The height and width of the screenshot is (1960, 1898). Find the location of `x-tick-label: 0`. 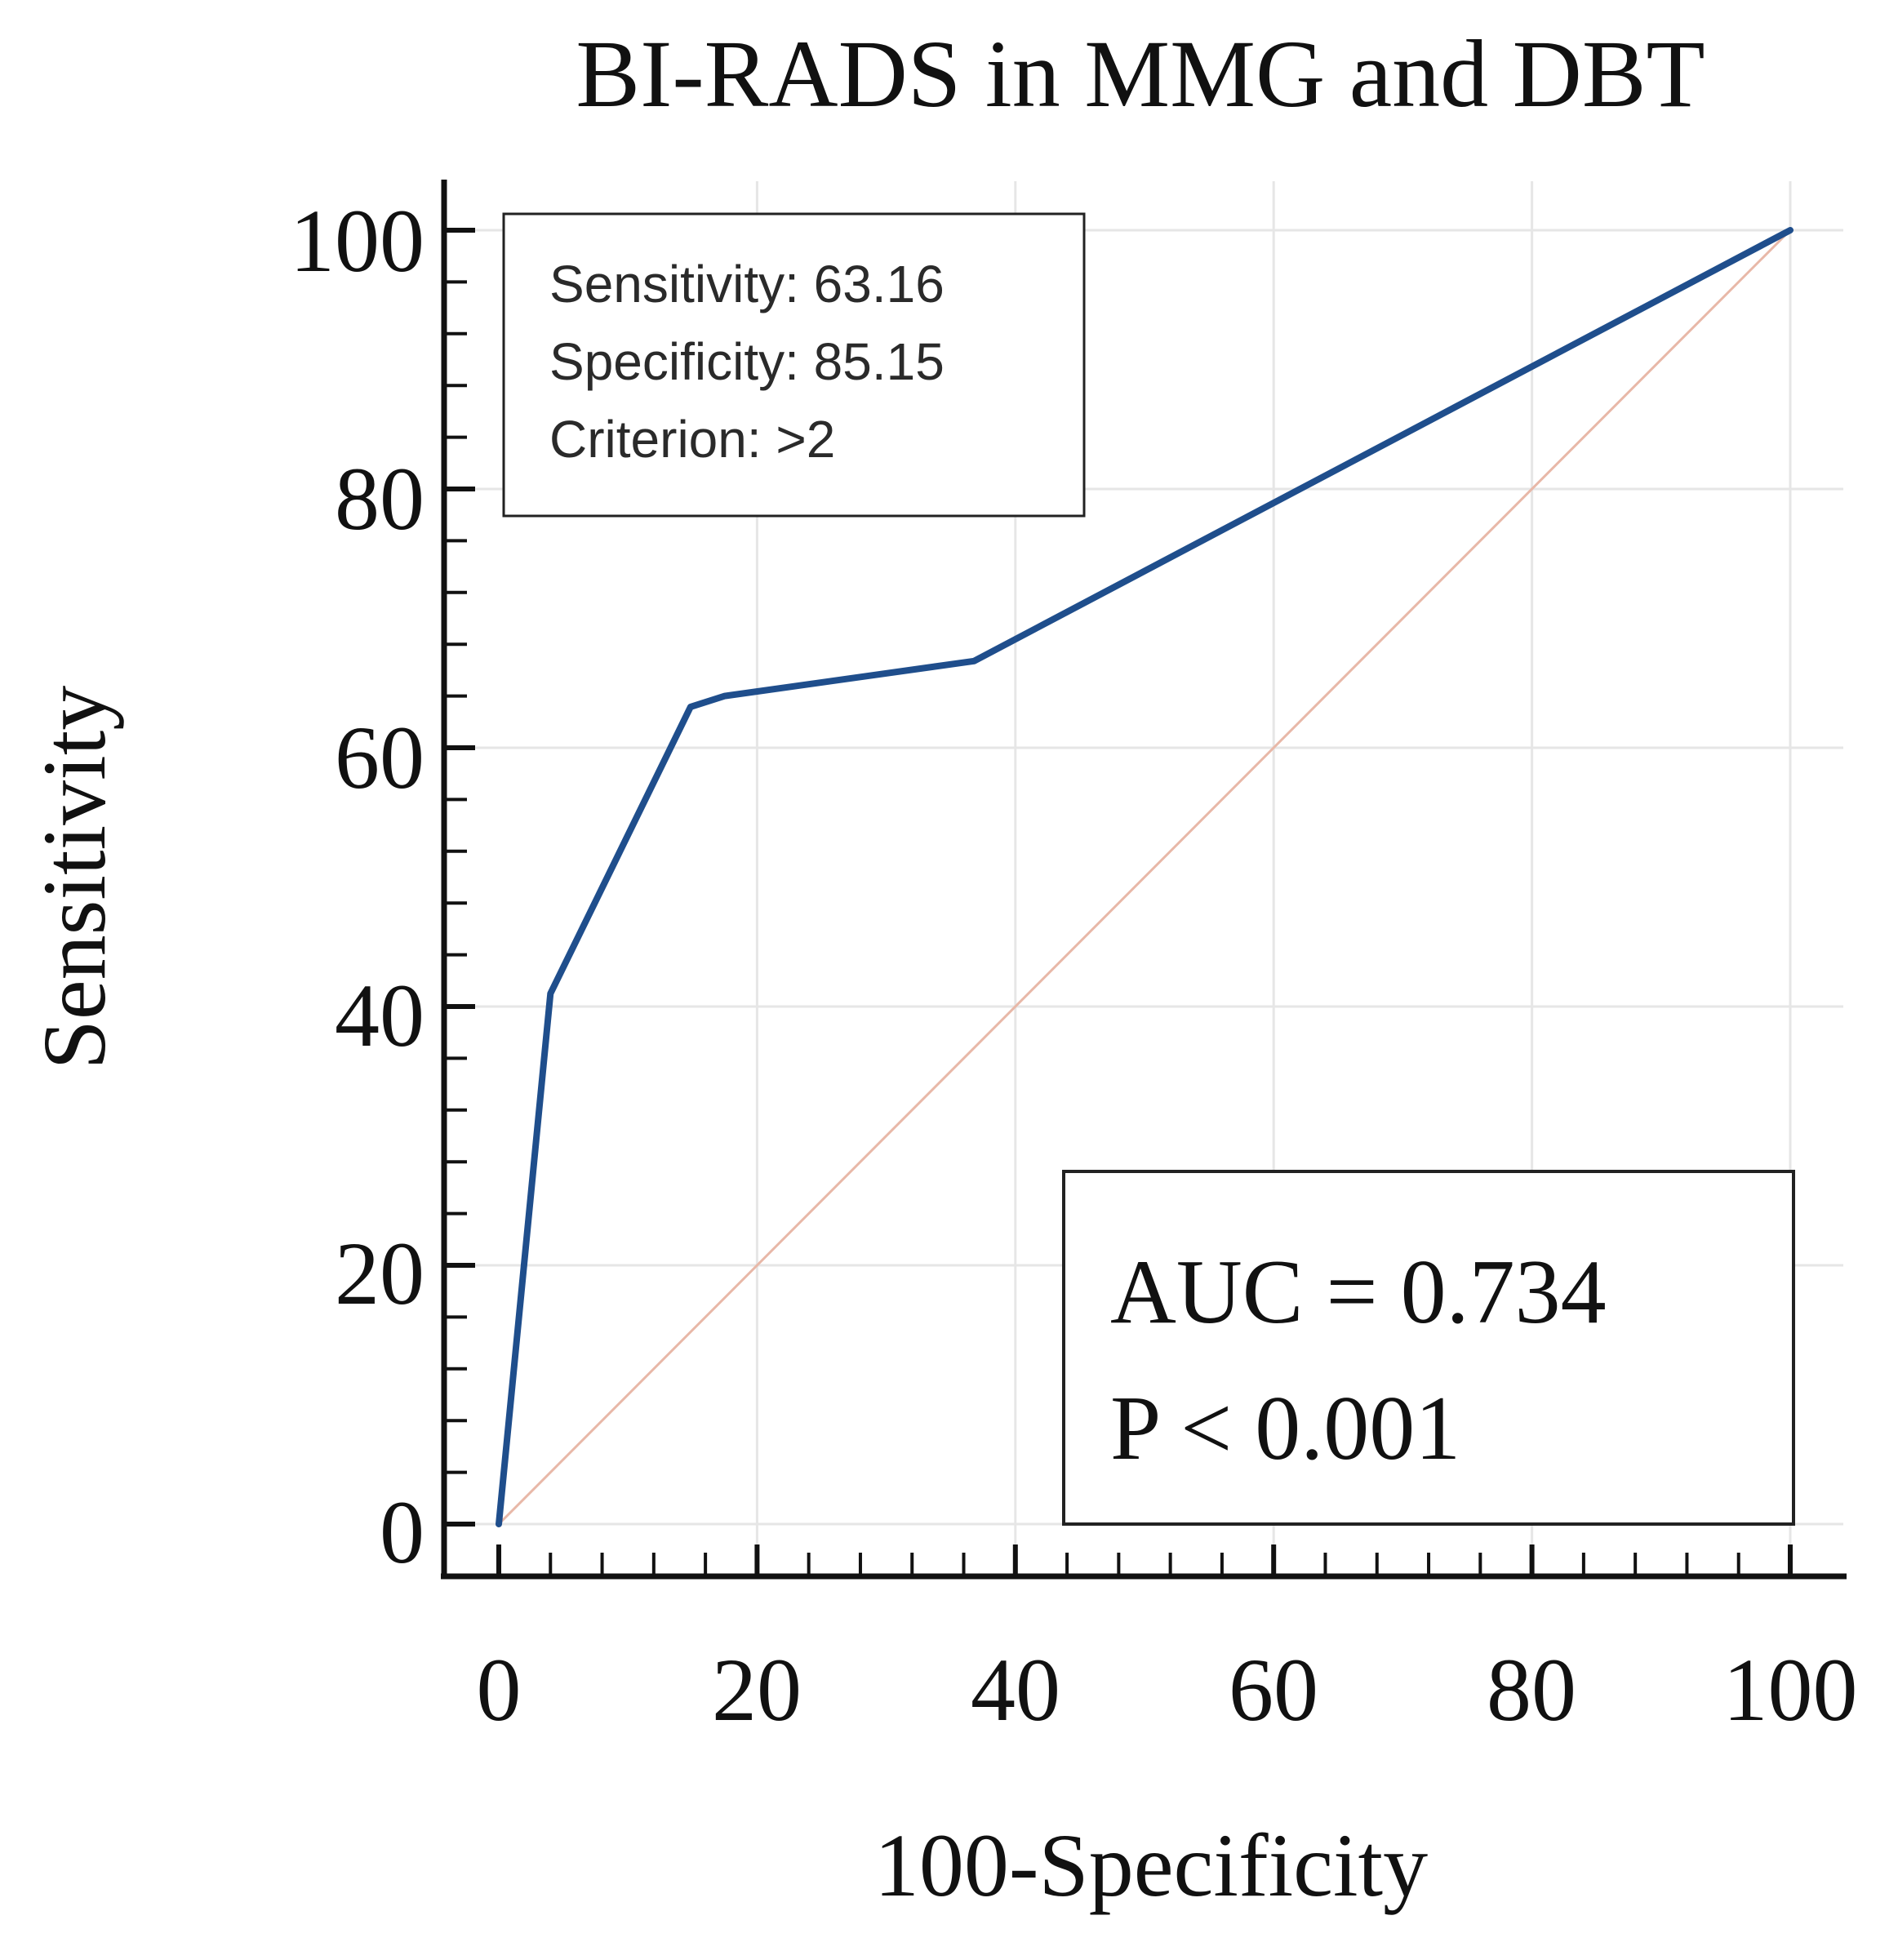

x-tick-label: 0 is located at coordinates (499, 1690).